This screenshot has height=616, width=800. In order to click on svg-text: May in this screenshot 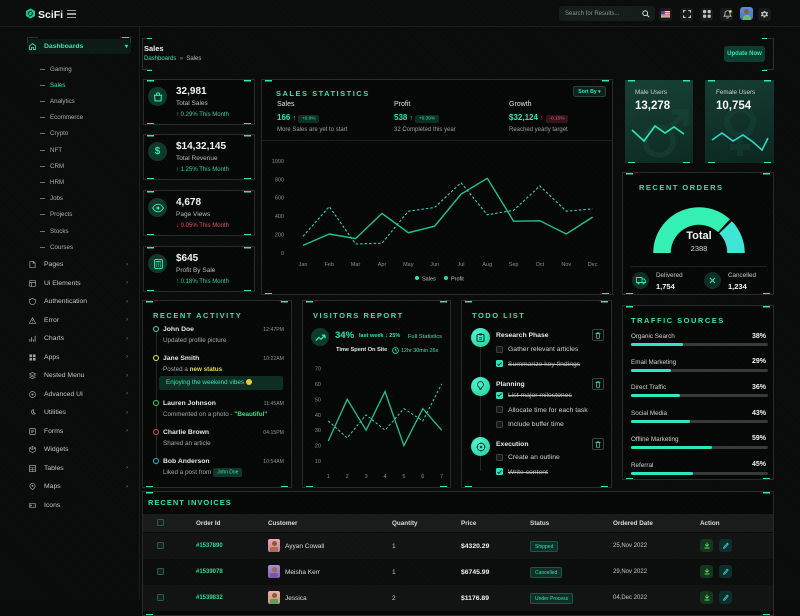, I will do `click(408, 265)`.